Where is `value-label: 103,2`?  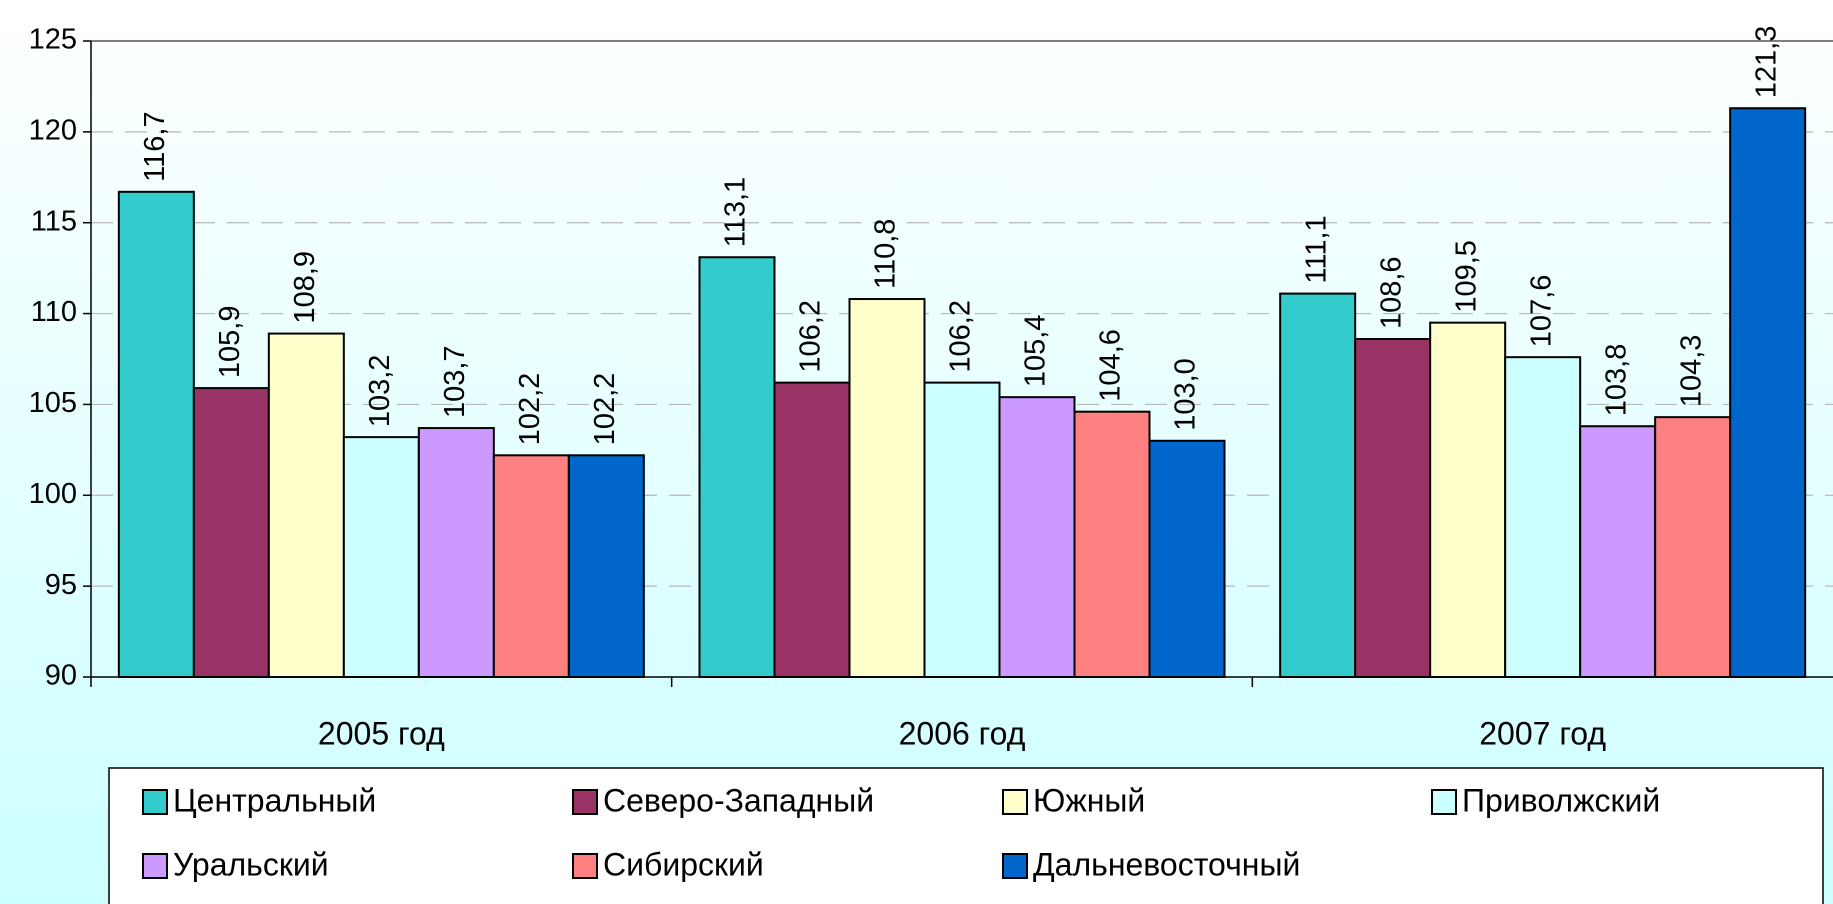
value-label: 103,2 is located at coordinates (380, 391).